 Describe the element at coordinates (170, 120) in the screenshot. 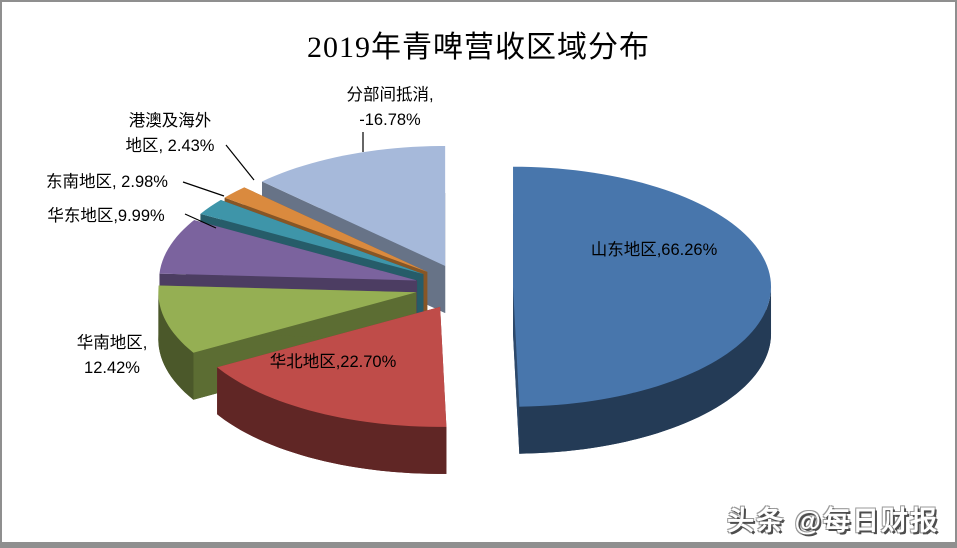

I see `slice-label-line: 港澳及海外` at that location.